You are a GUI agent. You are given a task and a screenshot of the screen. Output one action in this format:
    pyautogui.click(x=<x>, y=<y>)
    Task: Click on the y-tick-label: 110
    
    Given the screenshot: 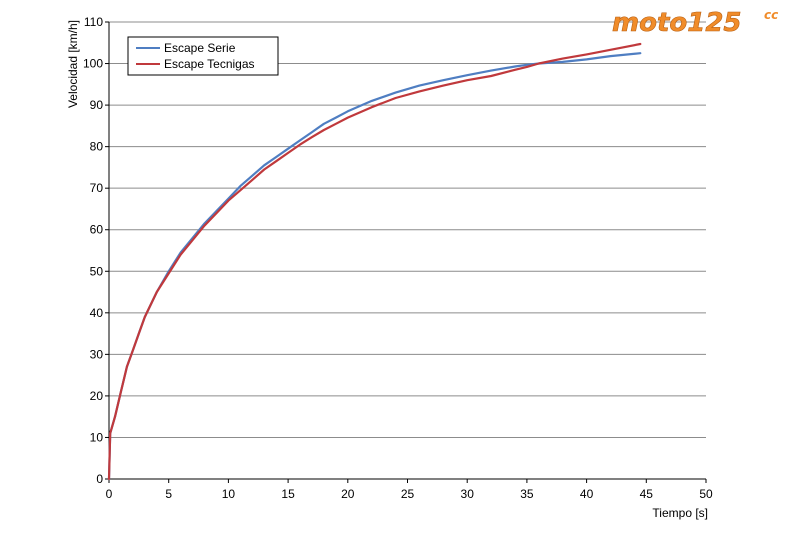 What is the action you would take?
    pyautogui.click(x=93, y=22)
    